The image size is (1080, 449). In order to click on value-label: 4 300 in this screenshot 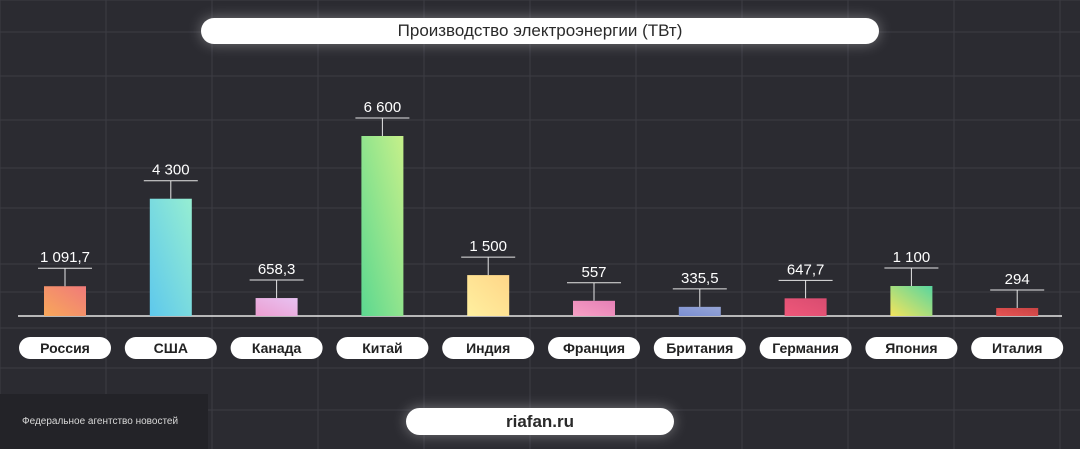, I will do `click(171, 170)`.